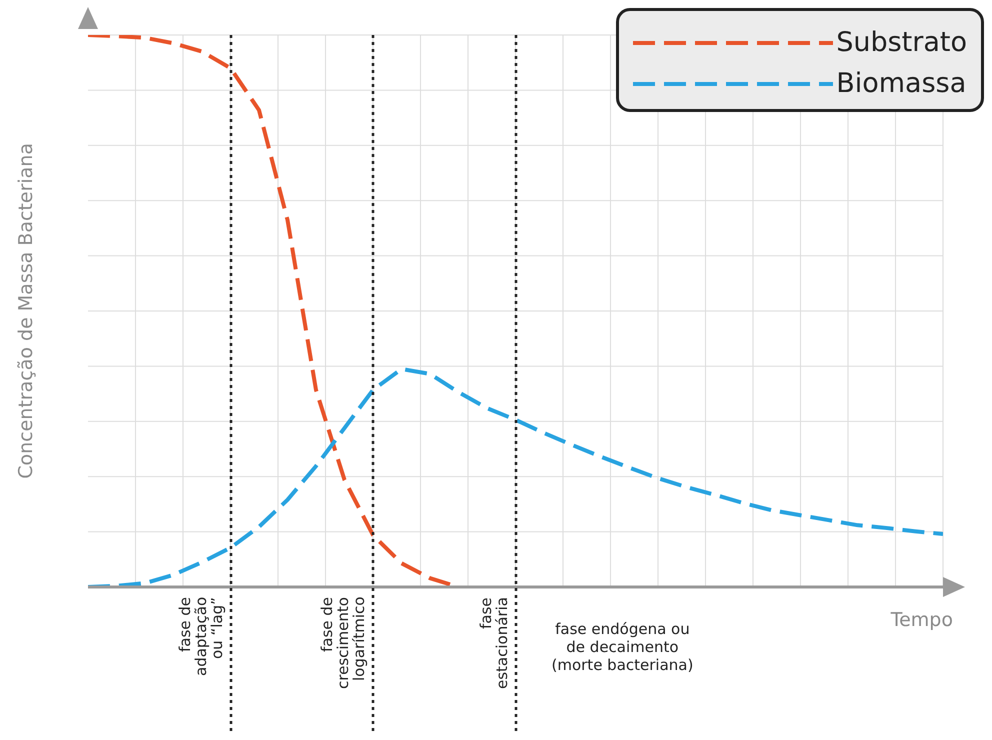 This screenshot has width=992, height=740. What do you see at coordinates (493, 644) in the screenshot?
I see `text: fase estacionária` at bounding box center [493, 644].